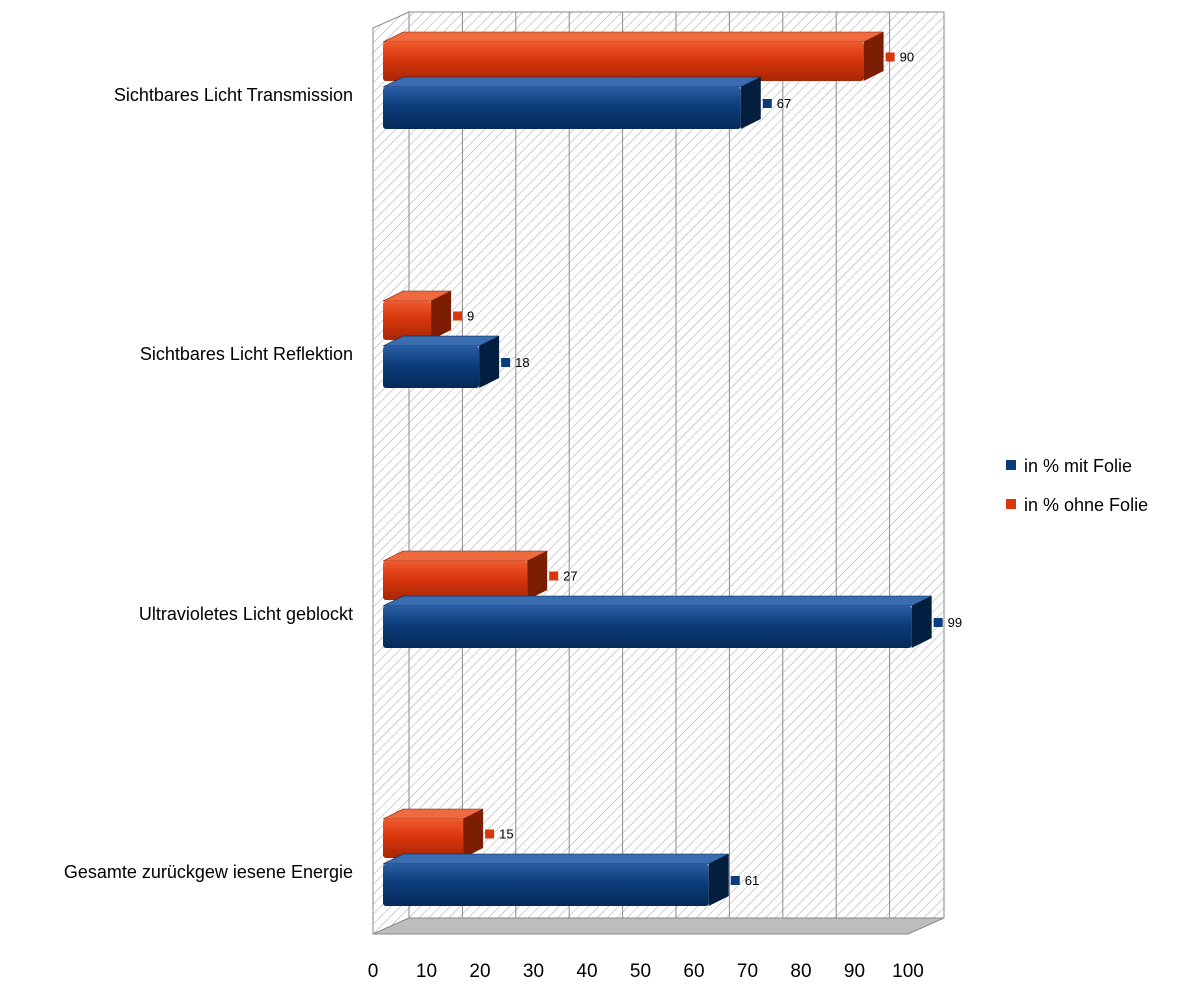  I want to click on category-label: Sichtbares Licht Transmission, so click(233, 95).